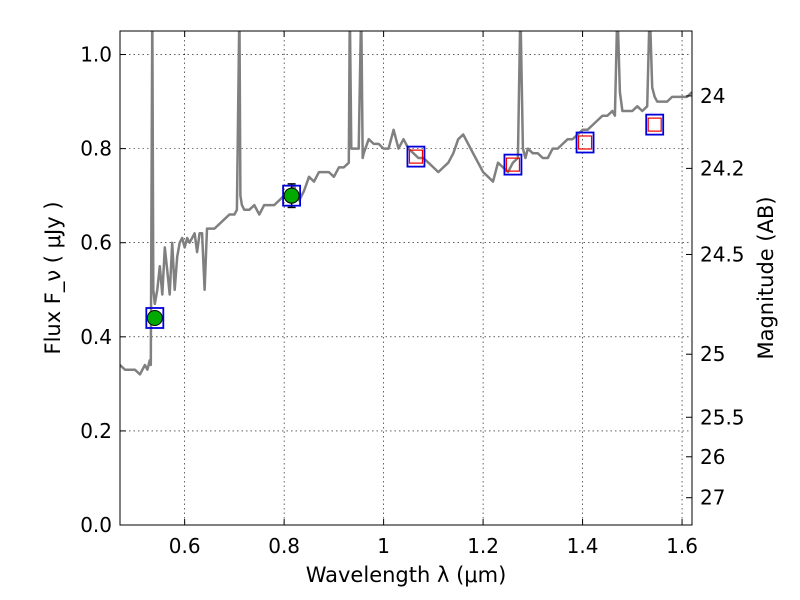  What do you see at coordinates (96, 243) in the screenshot?
I see `y-tick-label: 0.6` at bounding box center [96, 243].